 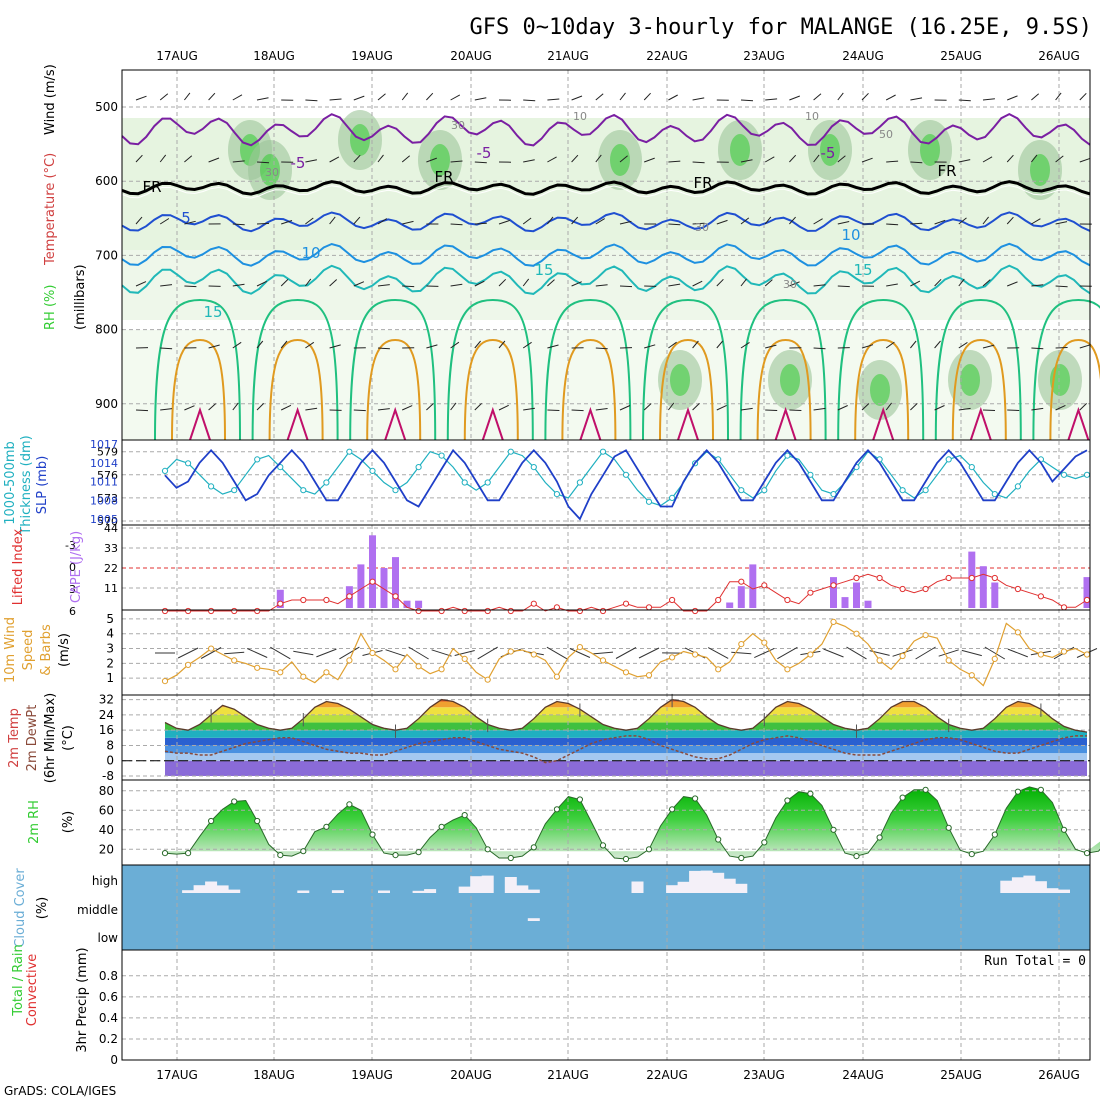 What do you see at coordinates (42, 485) in the screenshot?
I see `panel-label-slp: SLP (mb)` at bounding box center [42, 485].